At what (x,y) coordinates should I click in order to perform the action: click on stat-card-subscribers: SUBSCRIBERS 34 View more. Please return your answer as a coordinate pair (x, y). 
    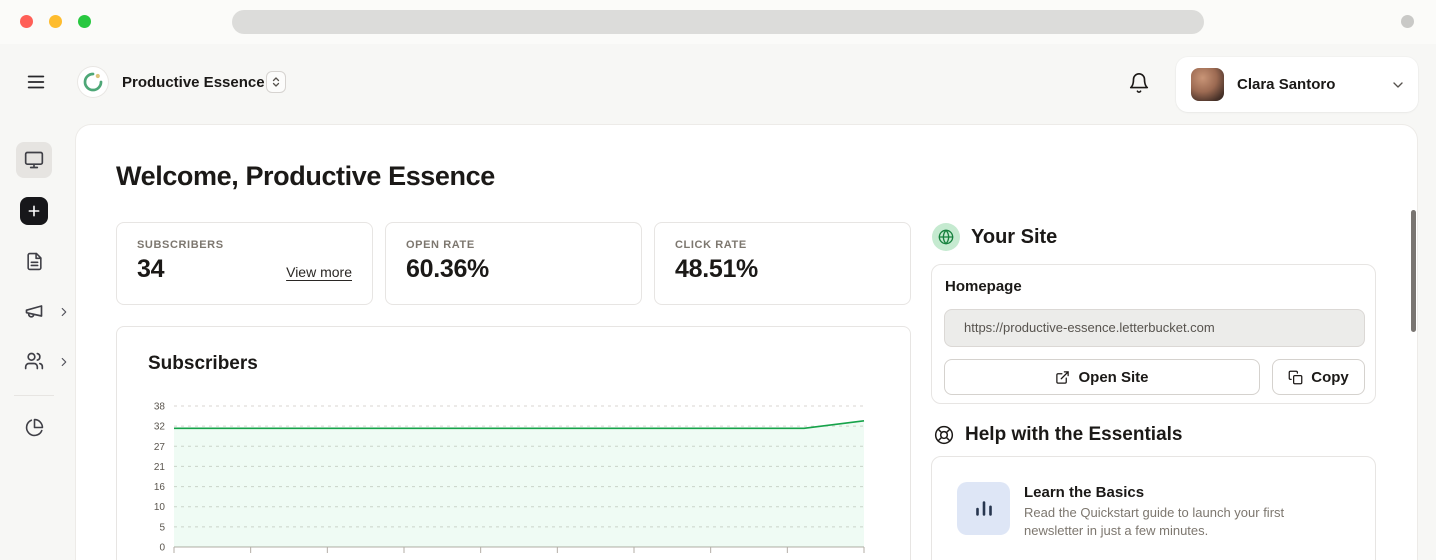
    Looking at the image, I should click on (244, 263).